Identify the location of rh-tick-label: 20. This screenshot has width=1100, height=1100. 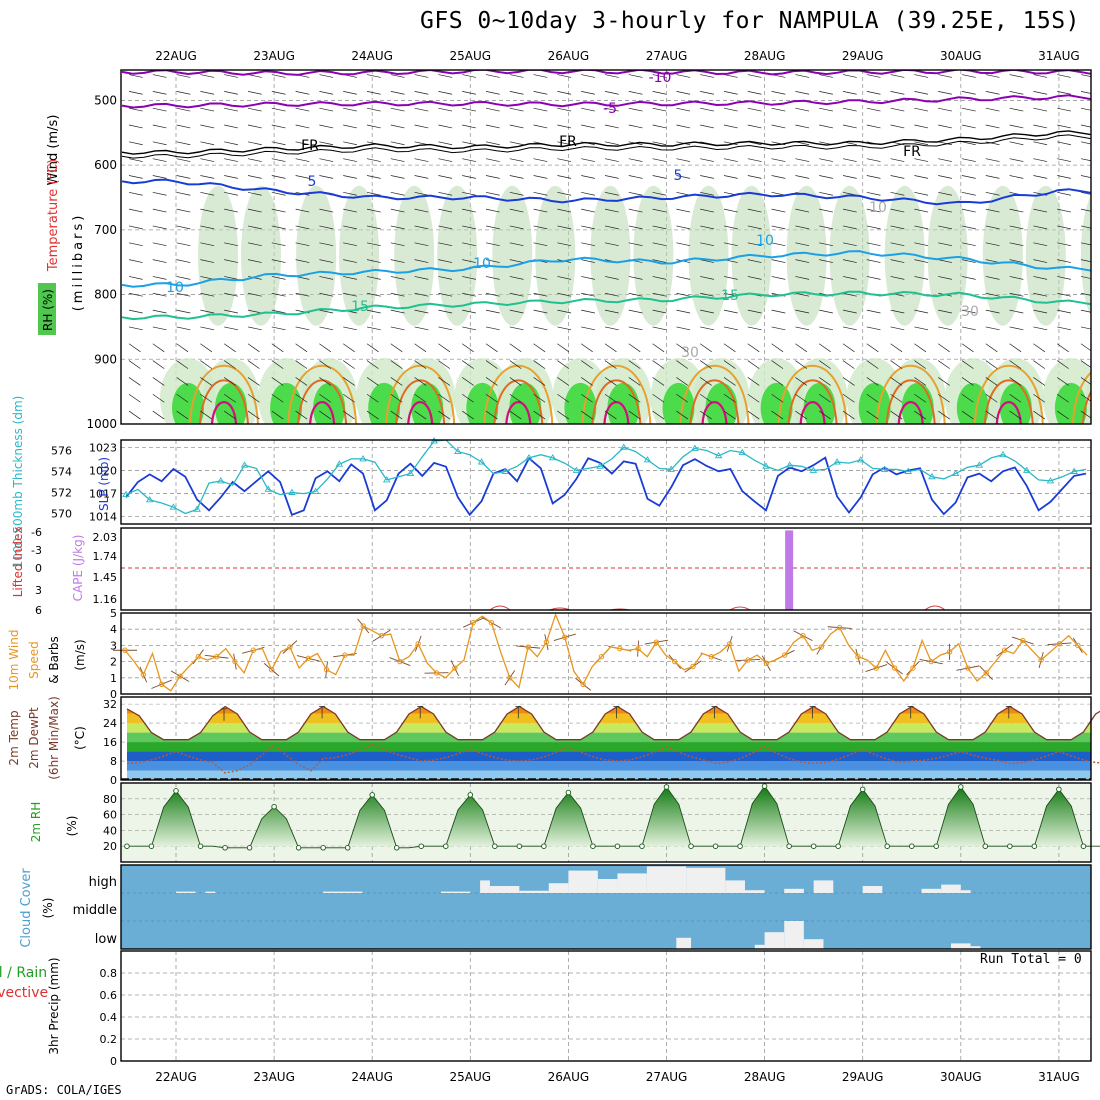
(110, 846).